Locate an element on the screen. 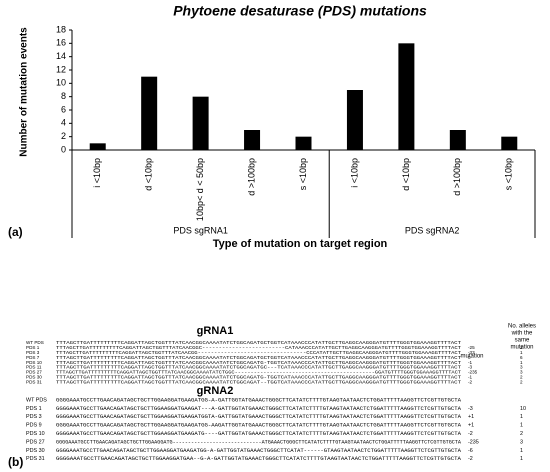 The image size is (550, 472). panel-label: (b) is located at coordinates (15, 462).